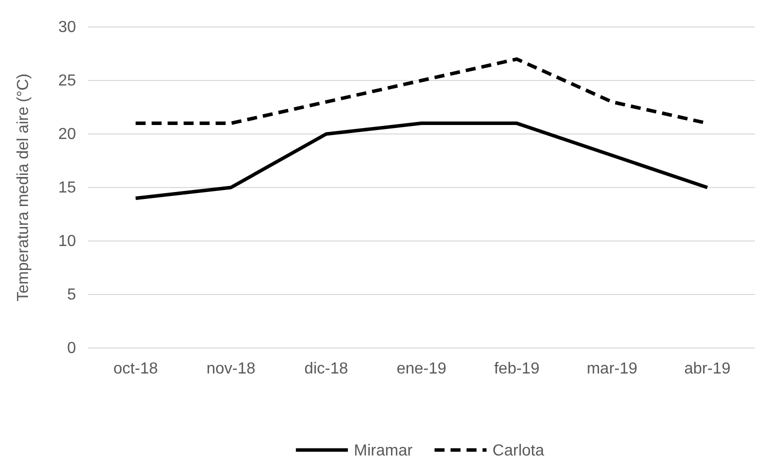  Describe the element at coordinates (518, 451) in the screenshot. I see `legend-label: Carlota` at that location.